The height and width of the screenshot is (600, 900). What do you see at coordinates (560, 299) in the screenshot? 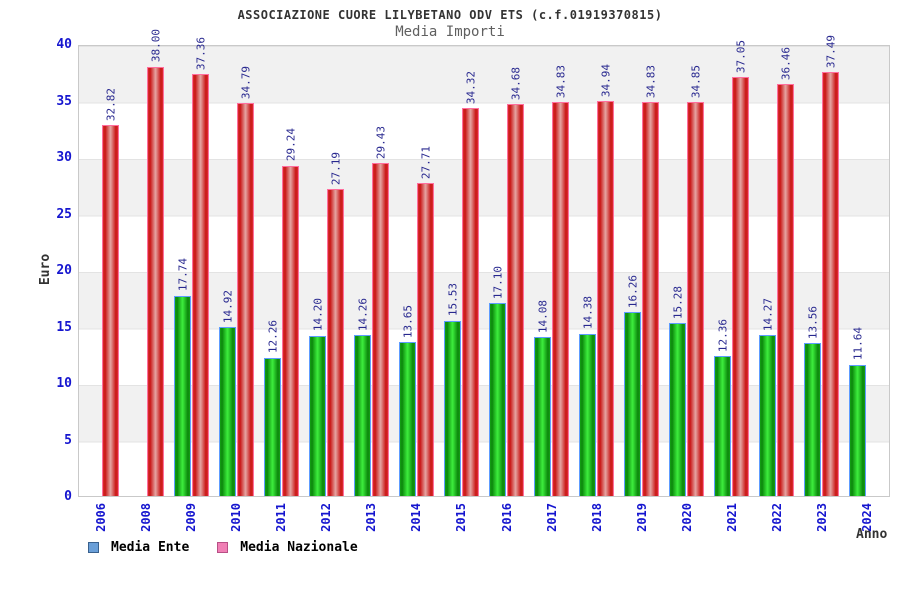
I see `media-nazionale-bar-2017` at bounding box center [560, 299].